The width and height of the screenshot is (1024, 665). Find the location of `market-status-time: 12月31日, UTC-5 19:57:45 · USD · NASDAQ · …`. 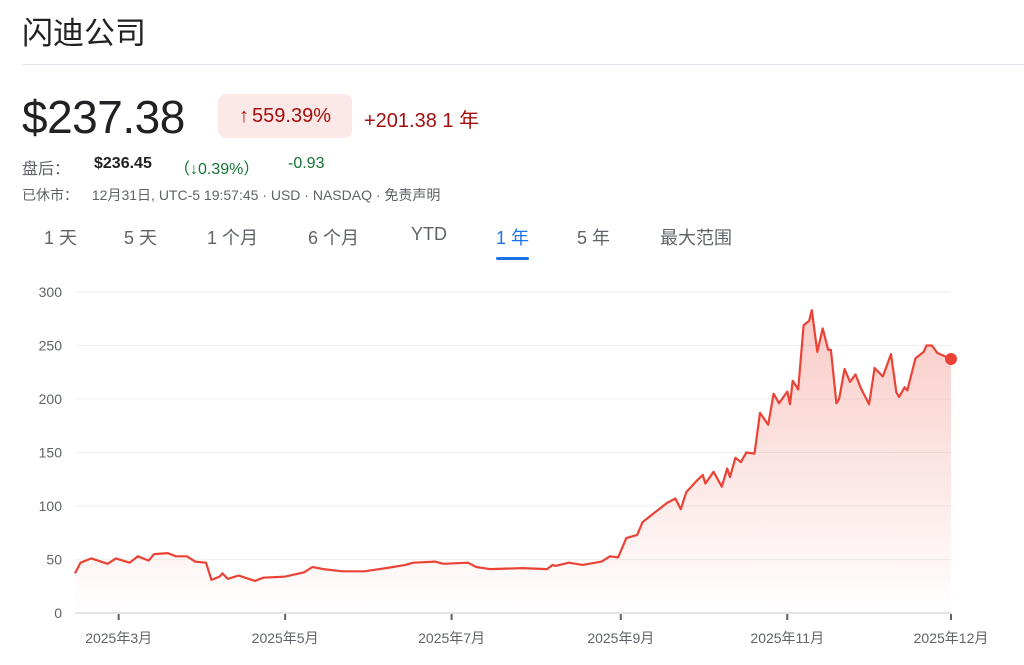

market-status-time: 12月31日, UTC-5 19:57:45 · USD · NASDAQ · … is located at coordinates (266, 195).